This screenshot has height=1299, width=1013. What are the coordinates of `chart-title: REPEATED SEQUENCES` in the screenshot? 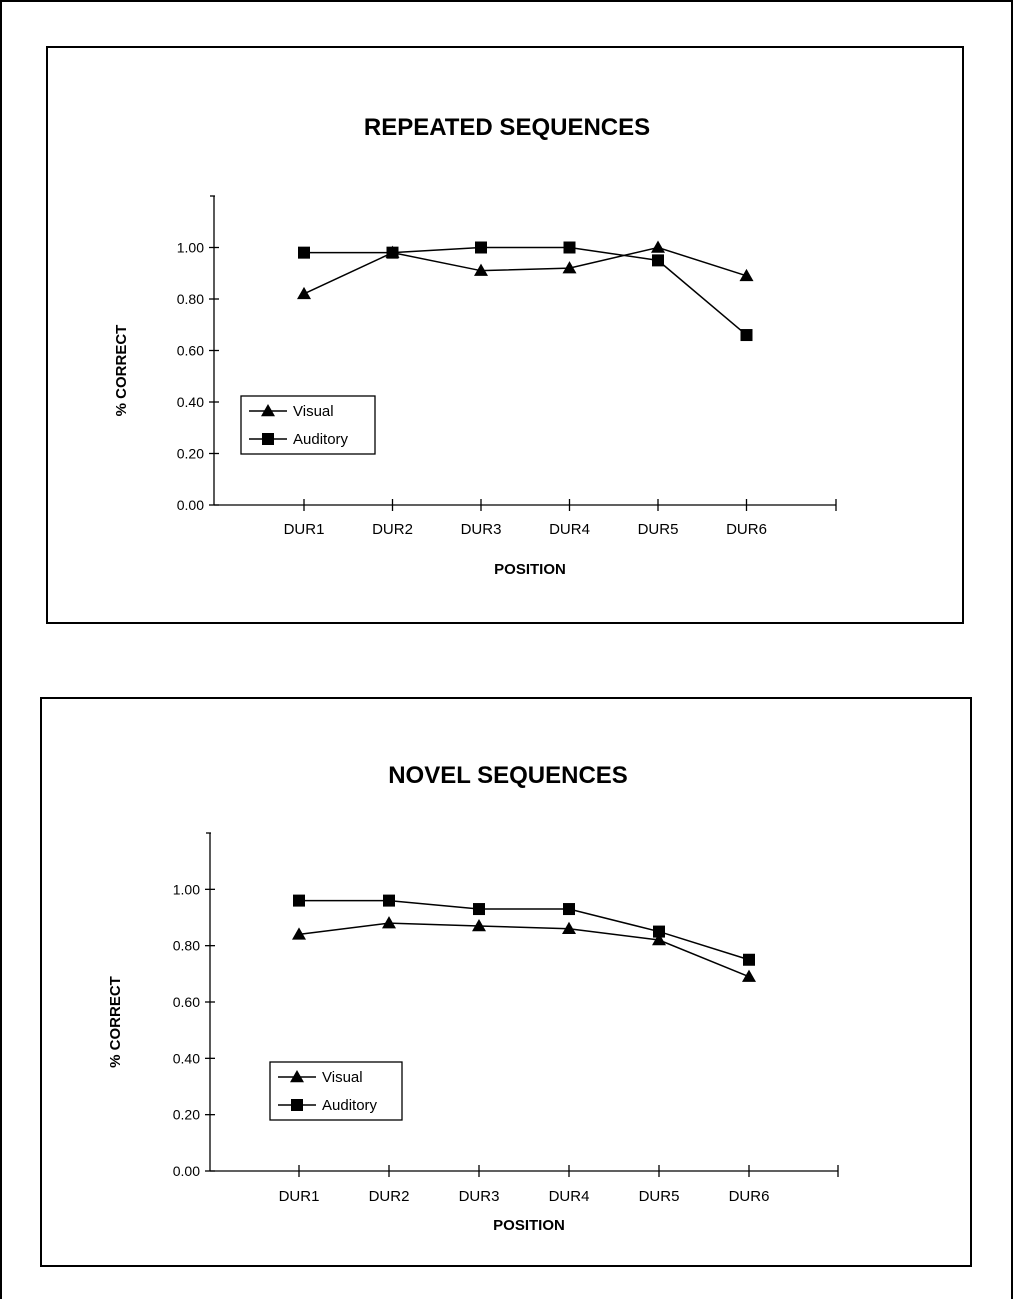 It's located at (507, 127).